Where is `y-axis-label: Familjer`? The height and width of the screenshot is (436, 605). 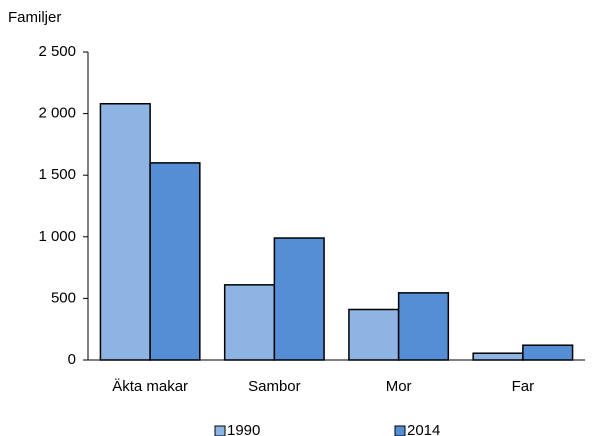 y-axis-label: Familjer is located at coordinates (34, 17).